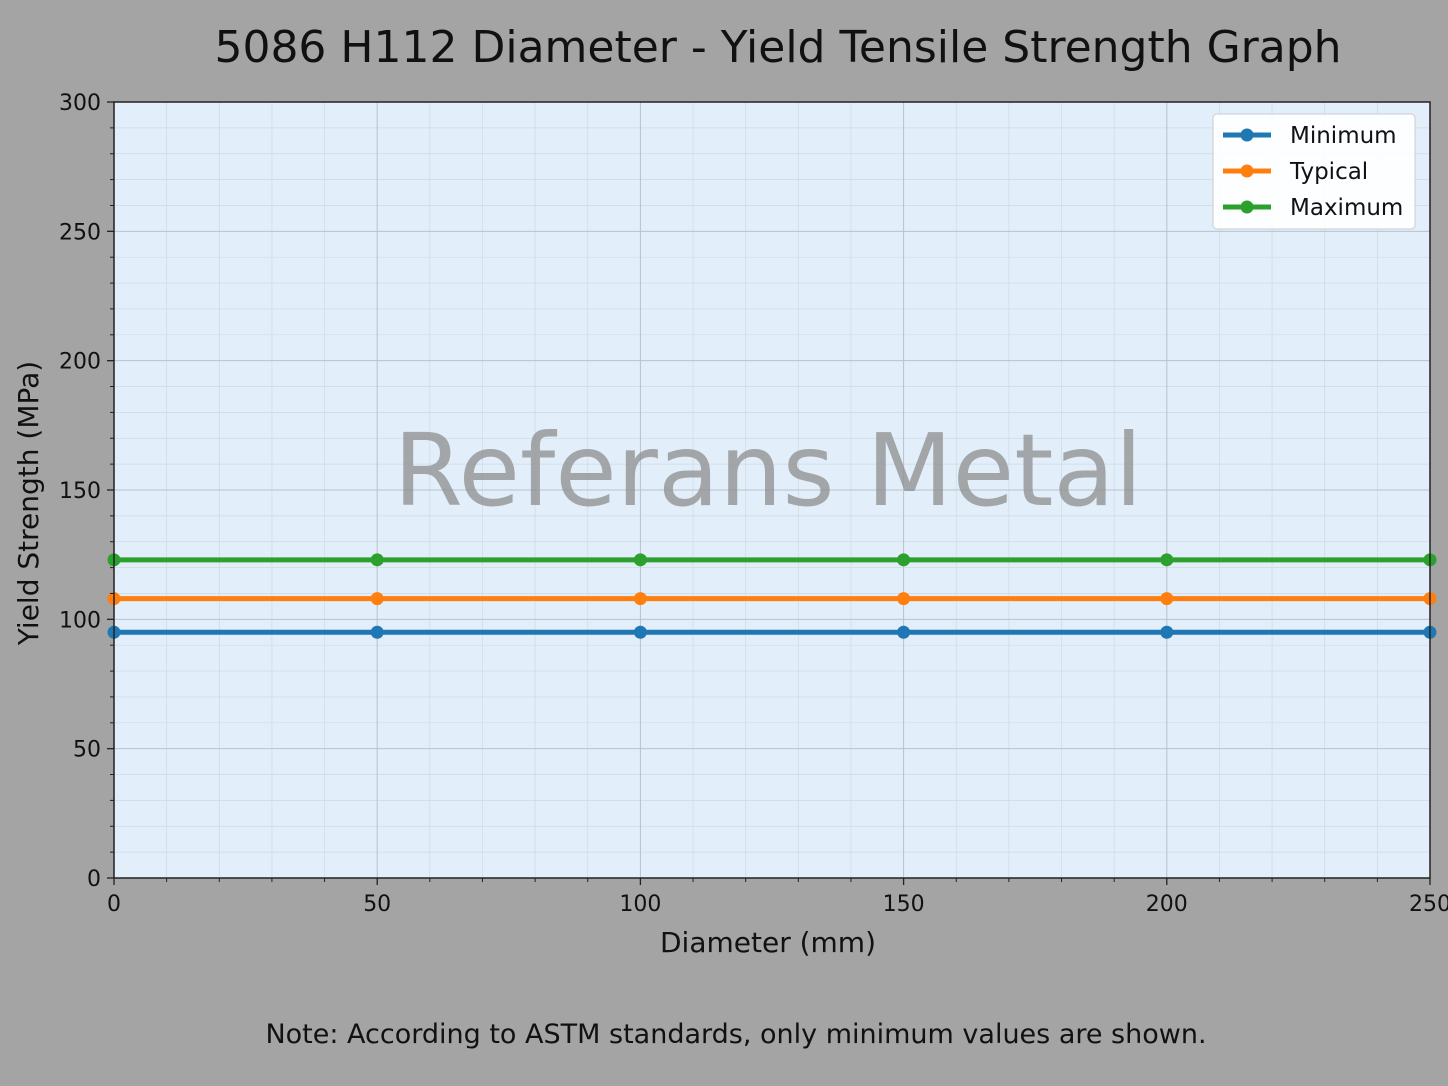 The height and width of the screenshot is (1086, 1448). I want to click on y-tick-label: 250, so click(80, 232).